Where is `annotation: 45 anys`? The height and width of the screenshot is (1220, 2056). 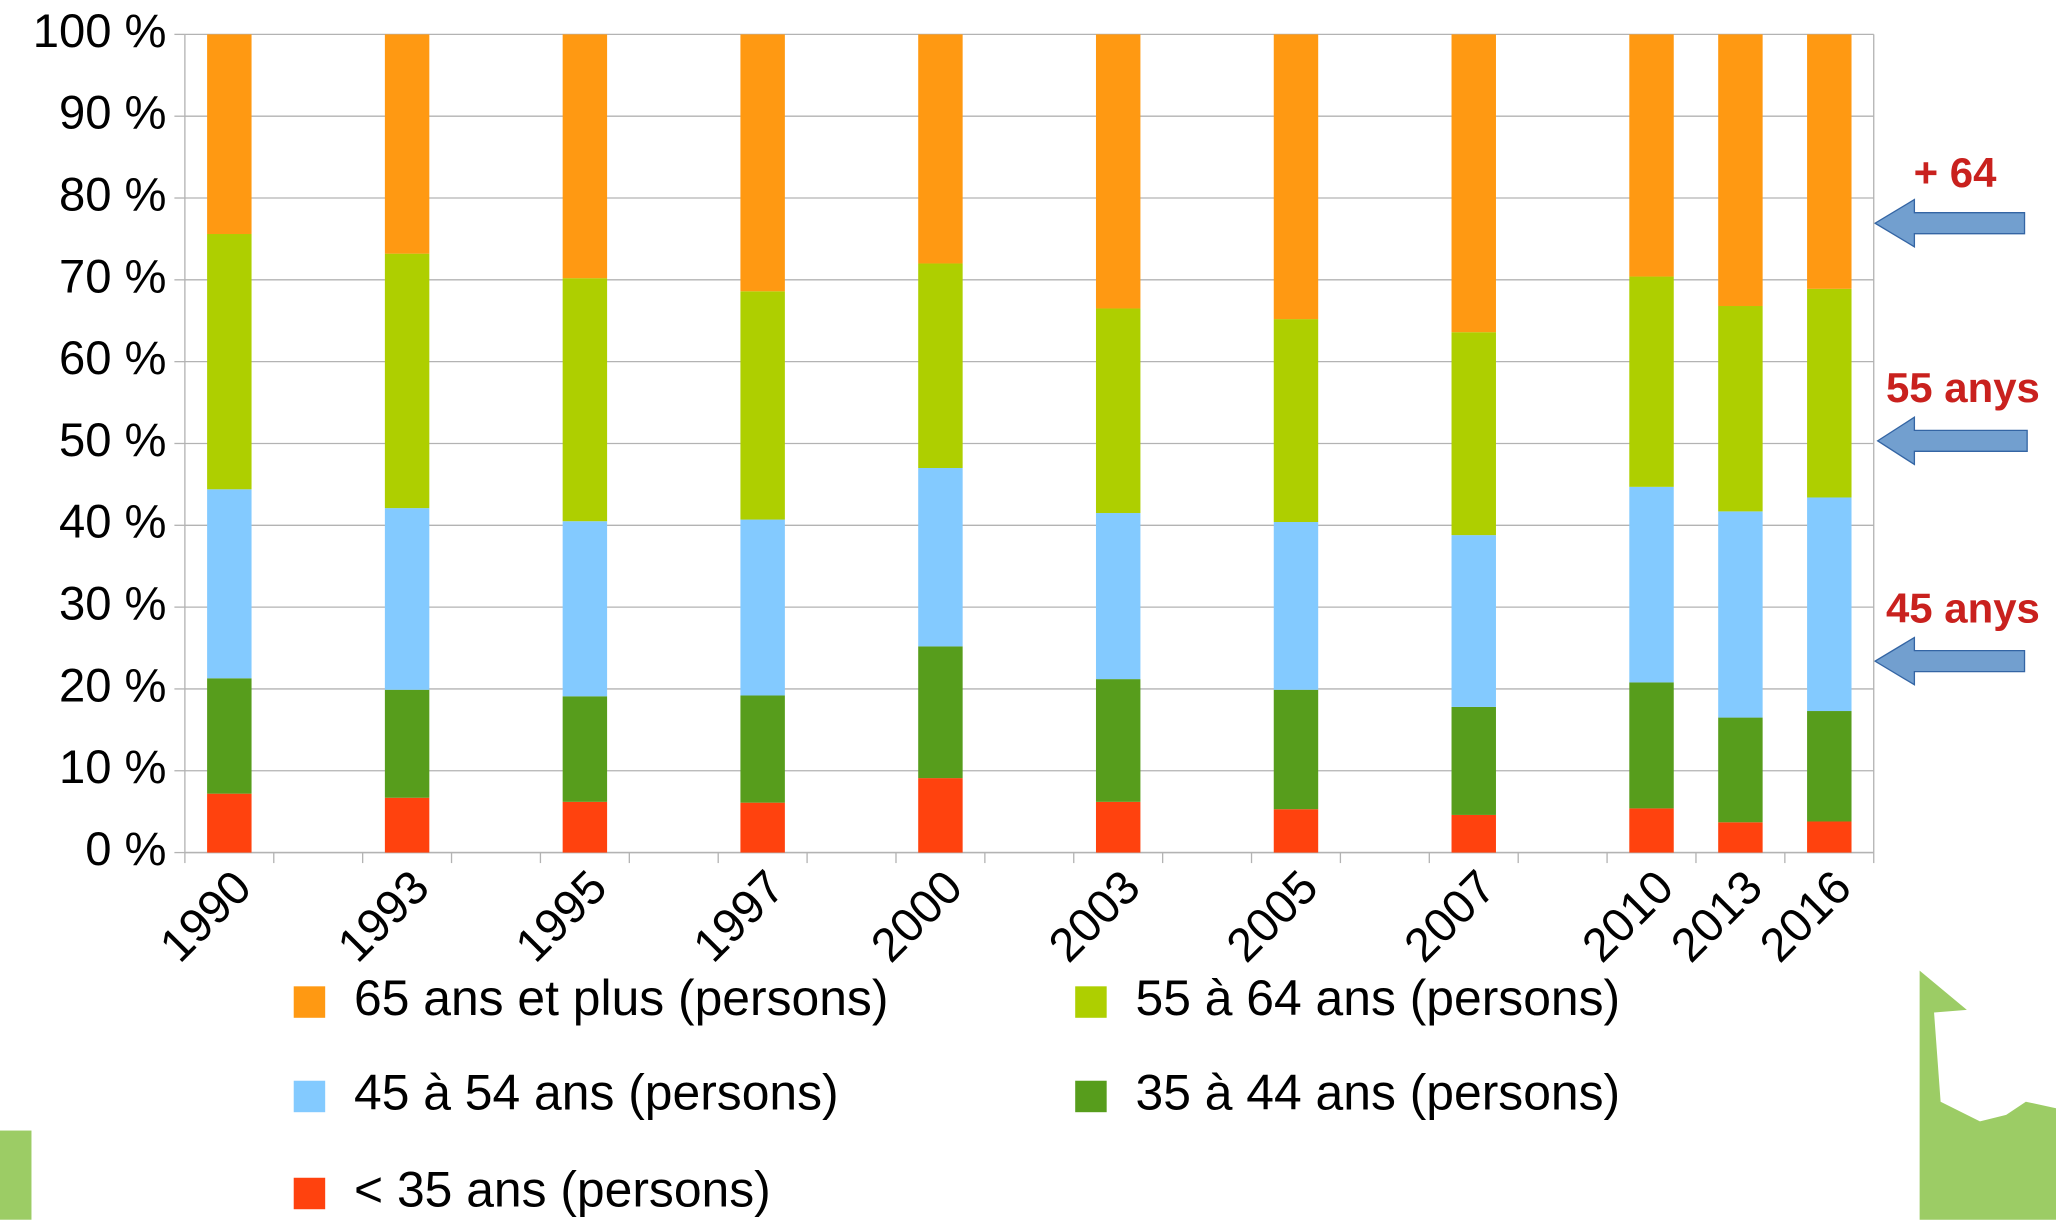
annotation: 45 anys is located at coordinates (1963, 607).